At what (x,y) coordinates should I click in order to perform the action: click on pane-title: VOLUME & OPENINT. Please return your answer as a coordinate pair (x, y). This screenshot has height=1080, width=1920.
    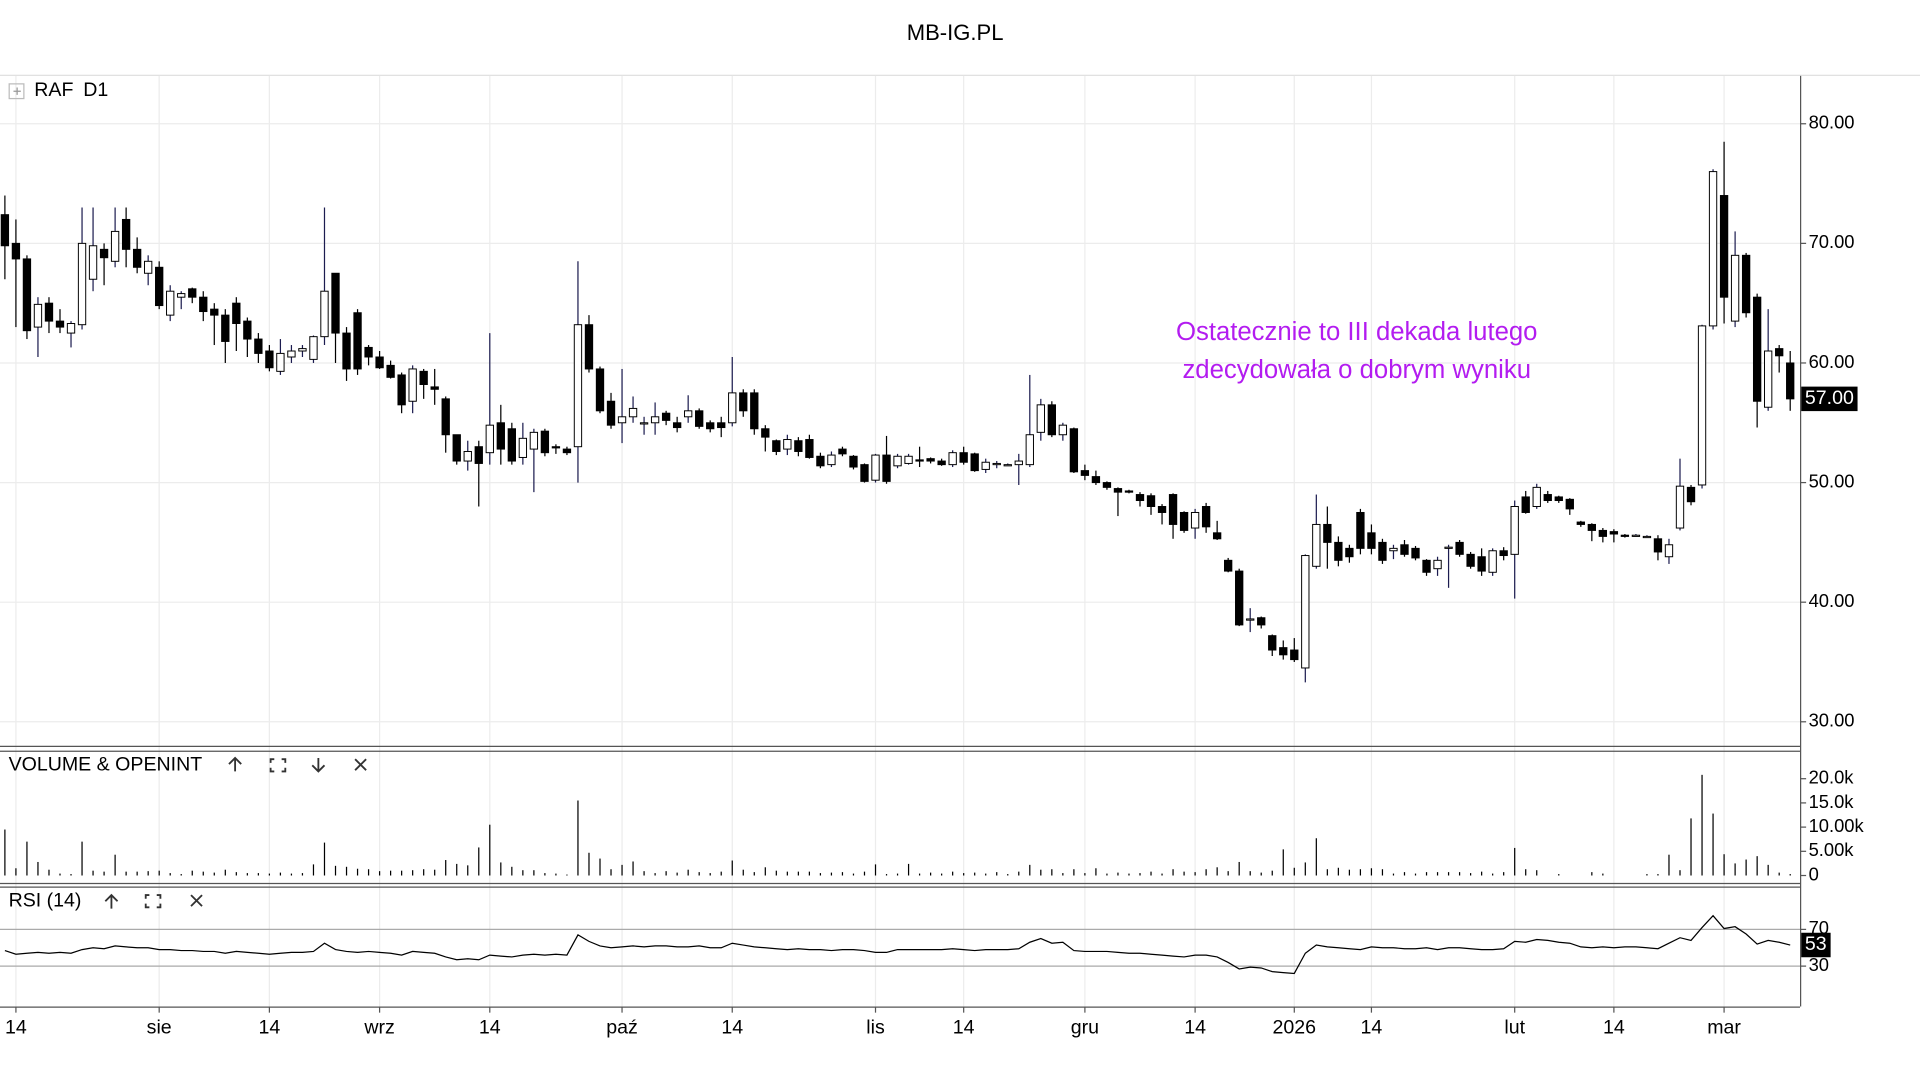
    Looking at the image, I should click on (106, 764).